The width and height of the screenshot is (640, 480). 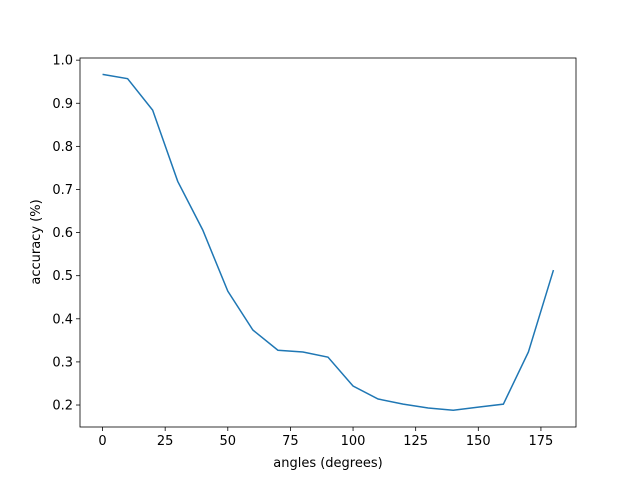 I want to click on x-axis-label: angles (degrees), so click(x=327, y=463).